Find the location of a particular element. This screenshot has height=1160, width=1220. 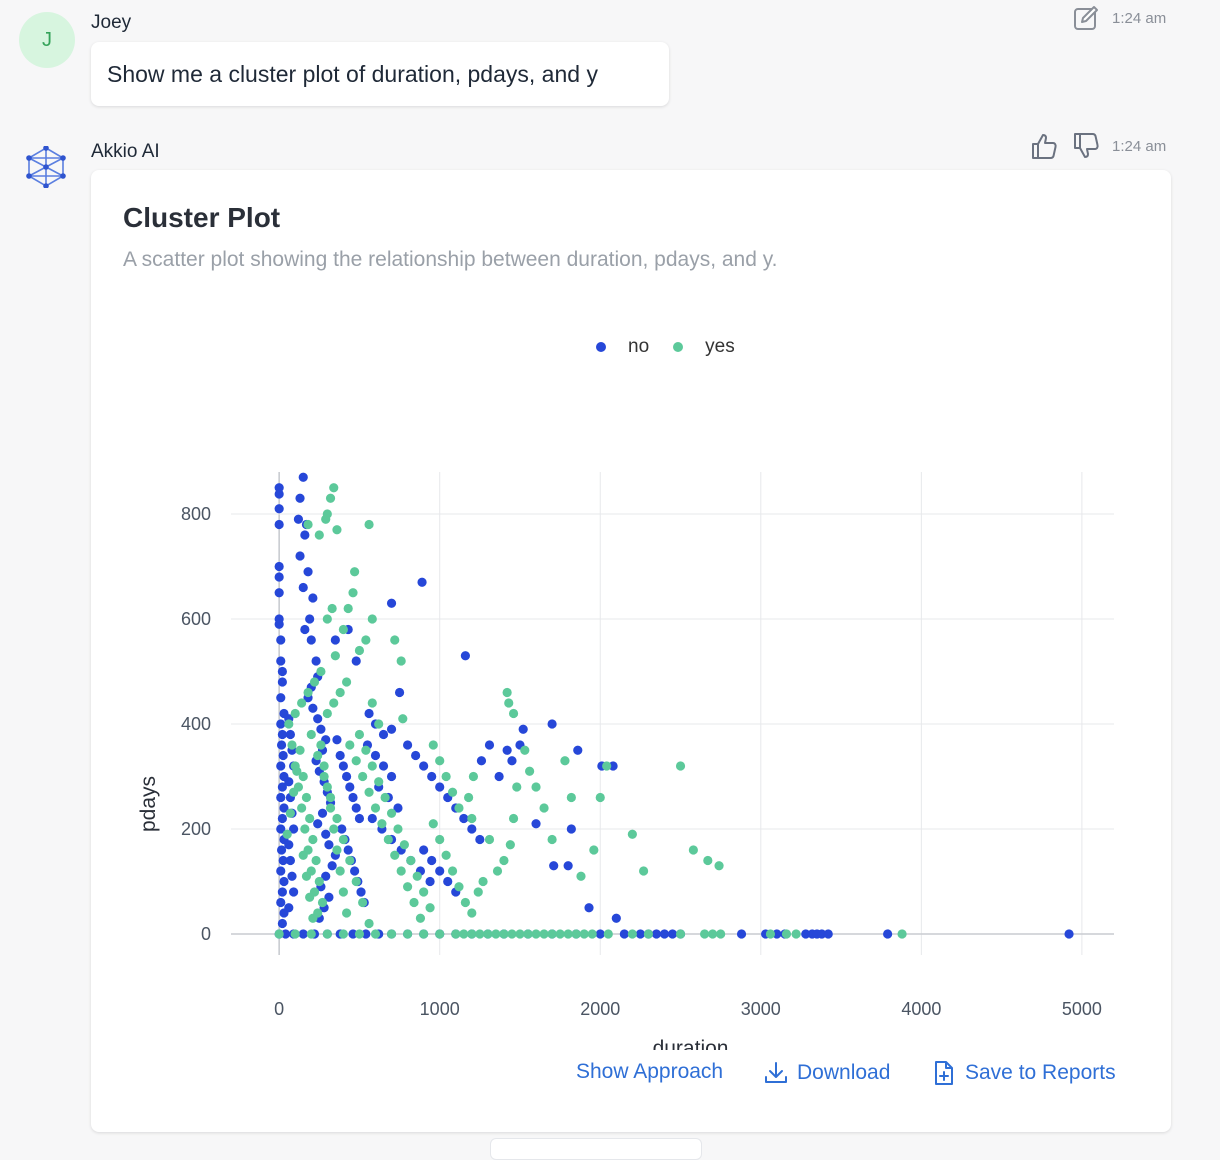

legend-item-yes: yes is located at coordinates (704, 347).